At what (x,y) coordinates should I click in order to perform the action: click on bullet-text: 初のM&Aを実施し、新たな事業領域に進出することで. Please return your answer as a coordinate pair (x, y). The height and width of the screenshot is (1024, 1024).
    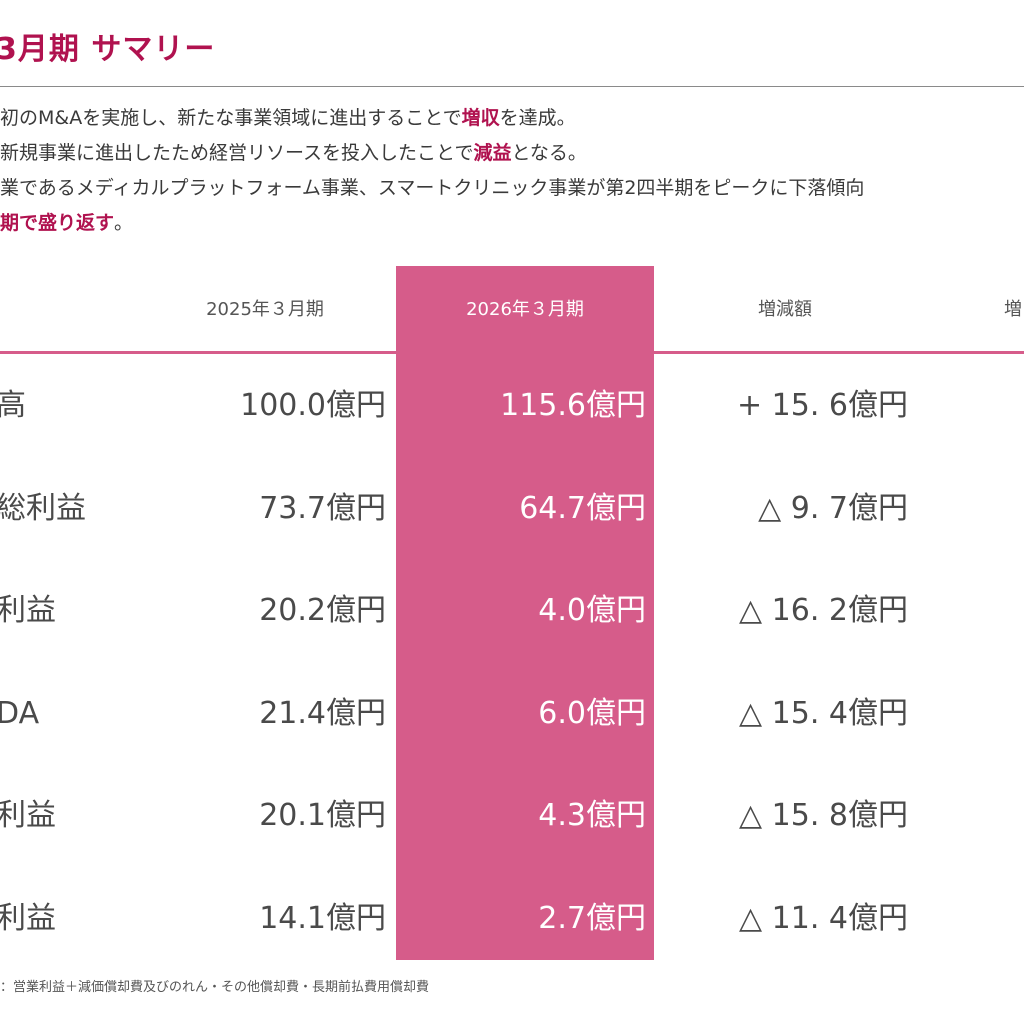
    Looking at the image, I should click on (231, 118).